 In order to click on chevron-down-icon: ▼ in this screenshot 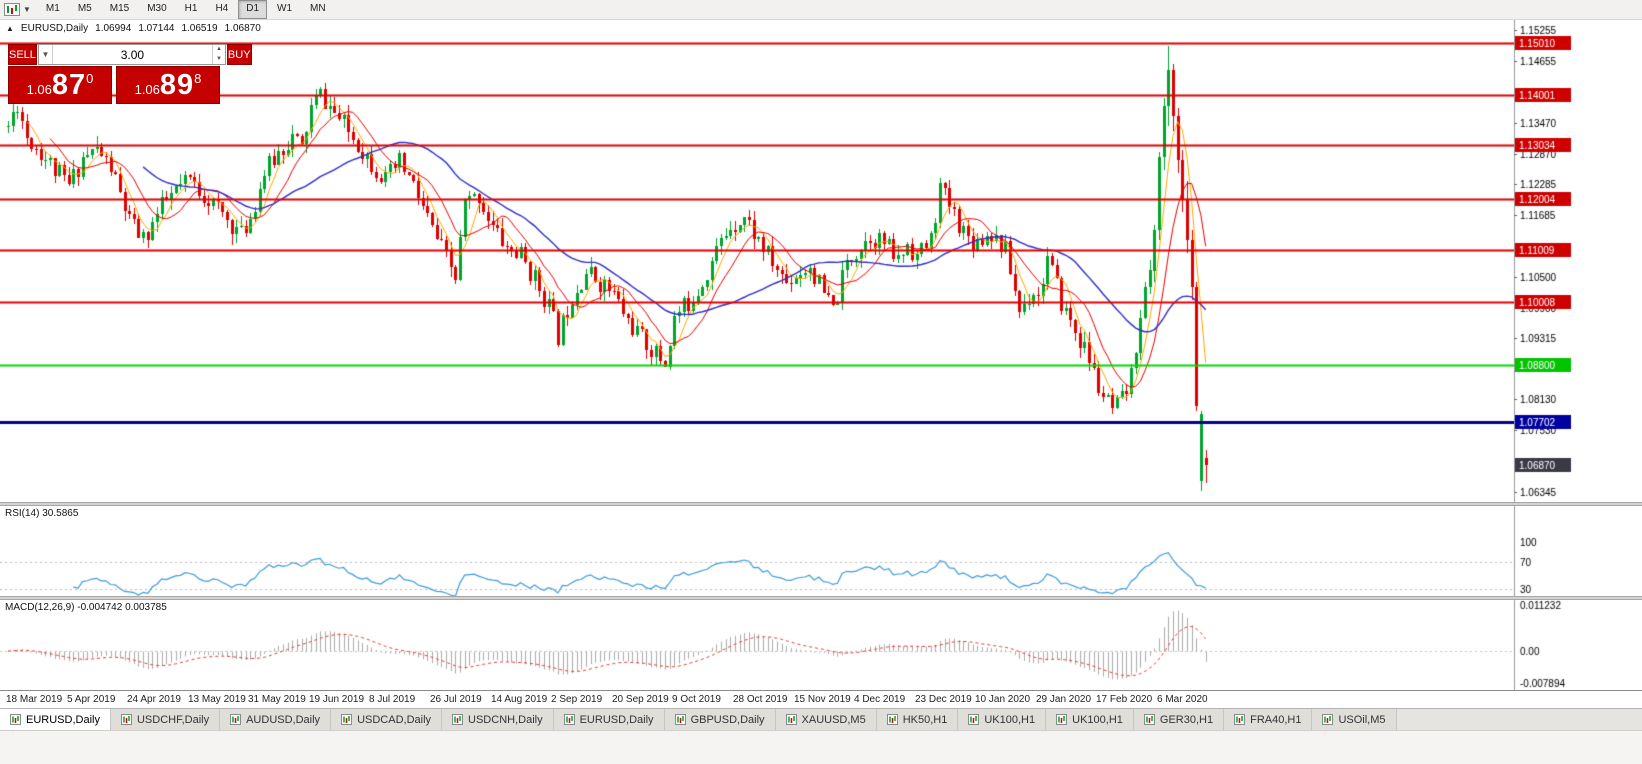, I will do `click(27, 9)`.